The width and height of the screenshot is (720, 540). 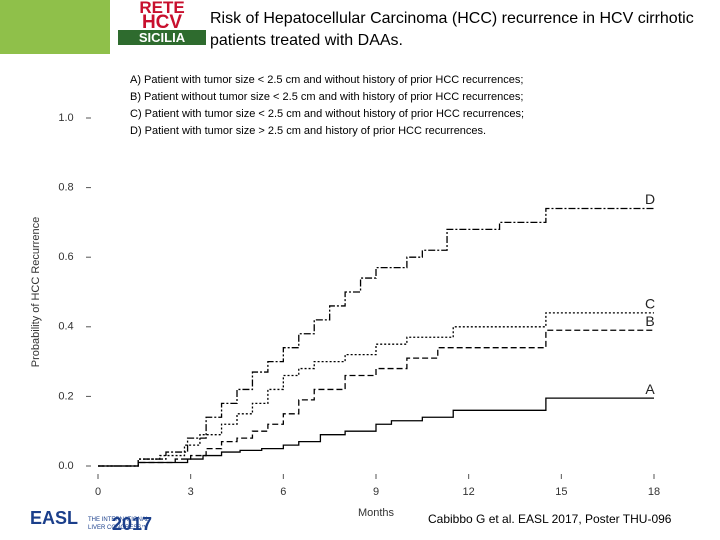 What do you see at coordinates (469, 492) in the screenshot?
I see `x-tick-label: 12` at bounding box center [469, 492].